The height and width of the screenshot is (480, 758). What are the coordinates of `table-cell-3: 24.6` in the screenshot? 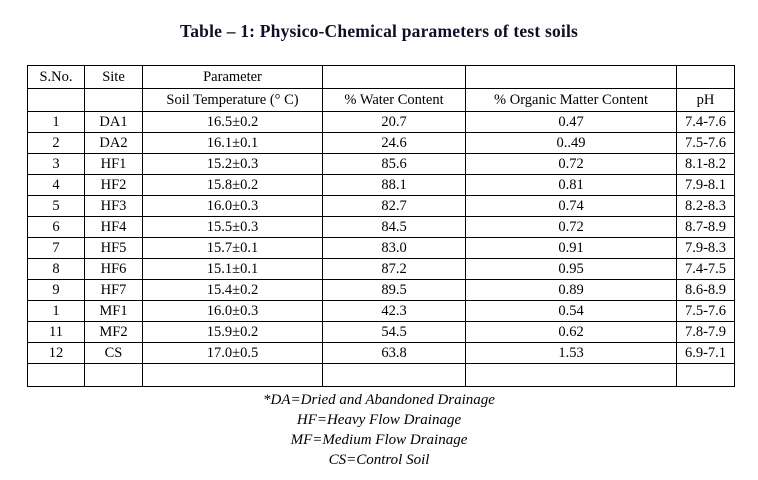 It's located at (394, 143).